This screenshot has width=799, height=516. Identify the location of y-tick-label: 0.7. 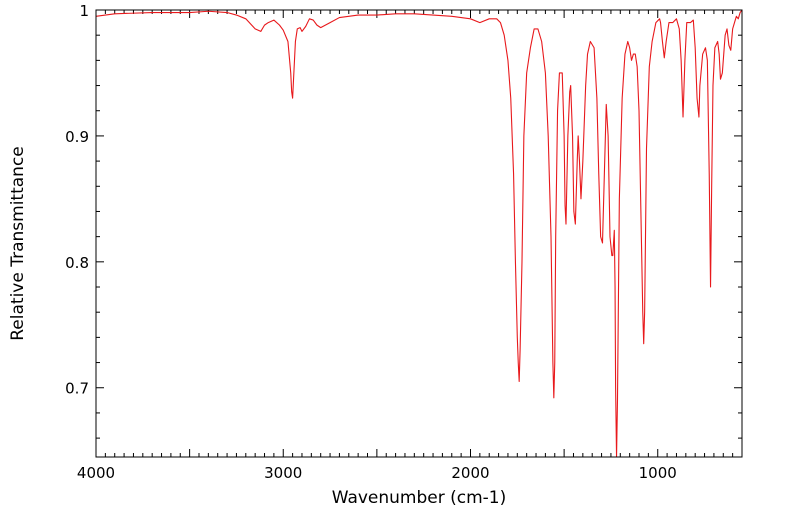
(77, 389).